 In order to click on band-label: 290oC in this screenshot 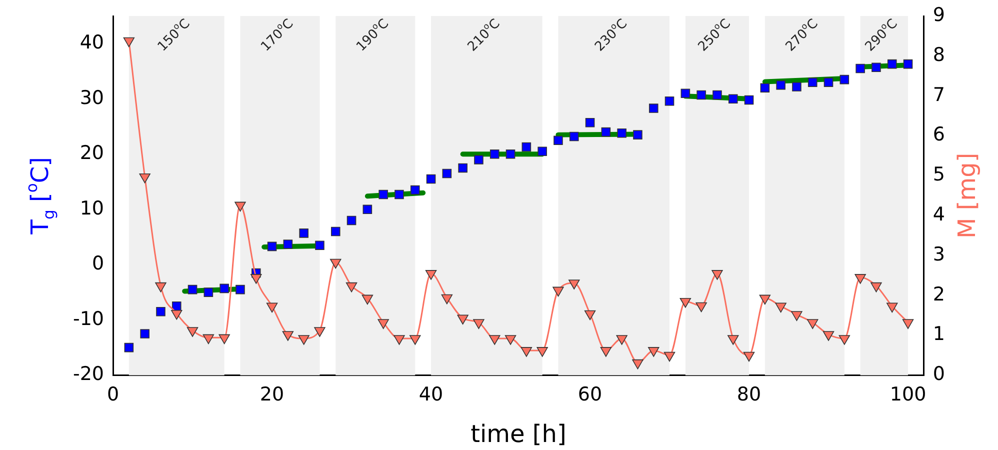, I will do `click(881, 35)`.